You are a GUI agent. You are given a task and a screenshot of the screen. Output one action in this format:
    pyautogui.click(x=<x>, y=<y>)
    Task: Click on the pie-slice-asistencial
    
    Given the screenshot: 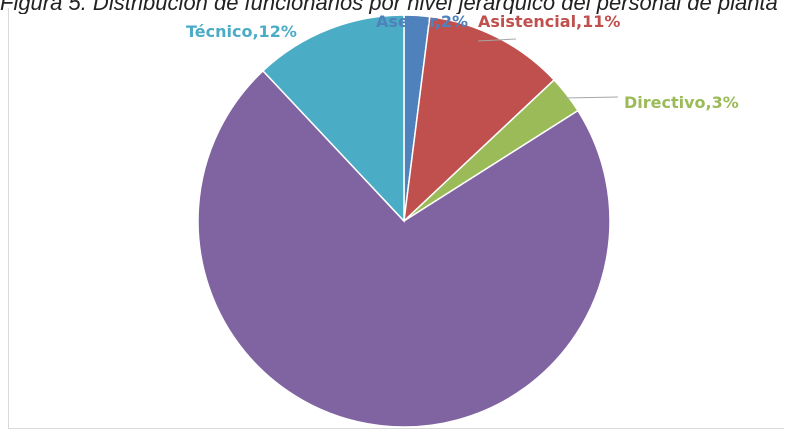 What is the action you would take?
    pyautogui.click(x=479, y=119)
    